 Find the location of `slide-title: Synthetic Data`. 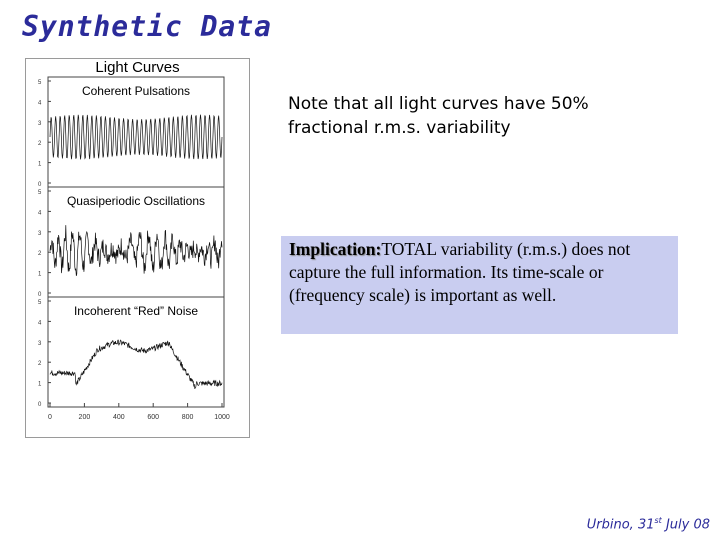

slide-title: Synthetic Data is located at coordinates (147, 26).